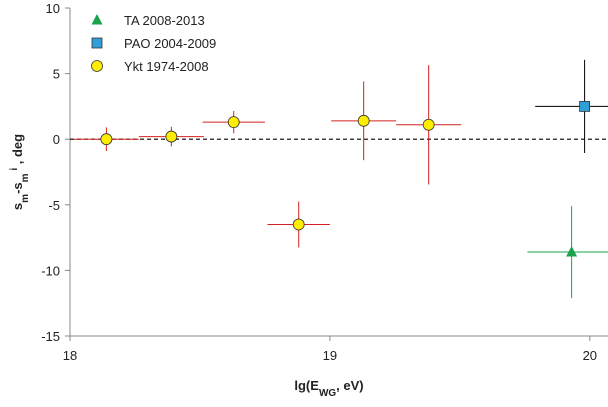 Image resolution: width=608 pixels, height=407 pixels. I want to click on y-axis-label-part: , deg, so click(17, 151).